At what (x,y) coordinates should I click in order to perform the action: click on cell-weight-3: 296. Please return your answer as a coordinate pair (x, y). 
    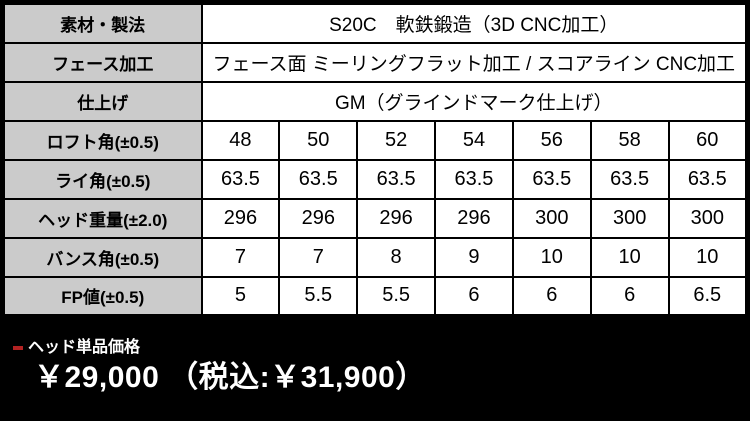
    Looking at the image, I should click on (396, 218).